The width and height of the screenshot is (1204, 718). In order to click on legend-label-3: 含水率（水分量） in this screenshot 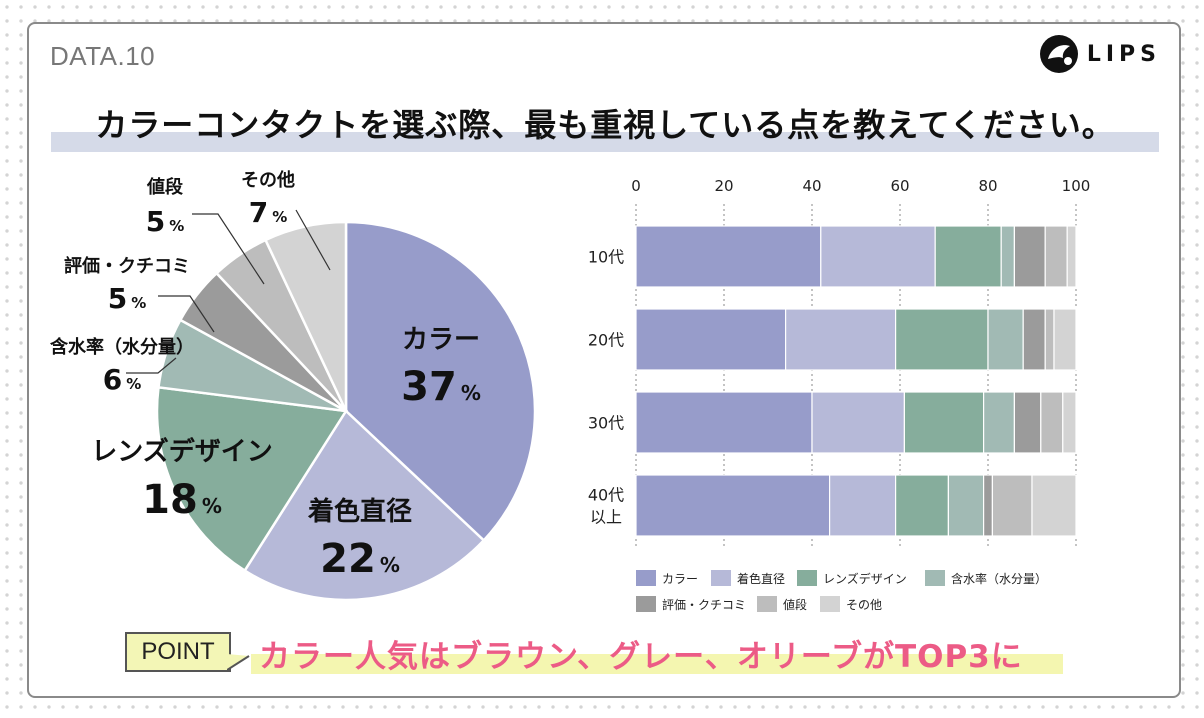, I will do `click(999, 578)`.